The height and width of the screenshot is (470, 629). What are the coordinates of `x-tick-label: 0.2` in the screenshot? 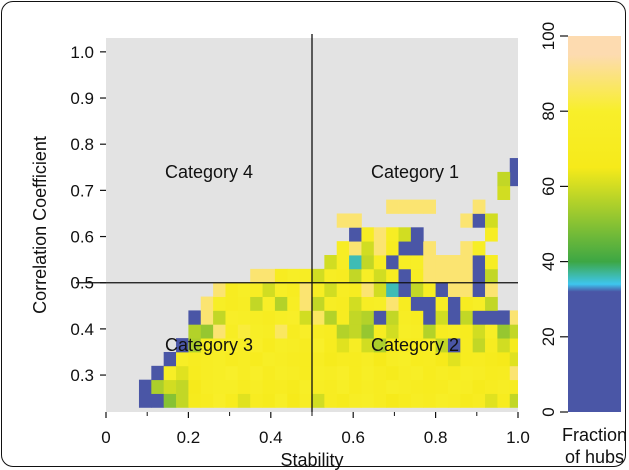 It's located at (189, 437).